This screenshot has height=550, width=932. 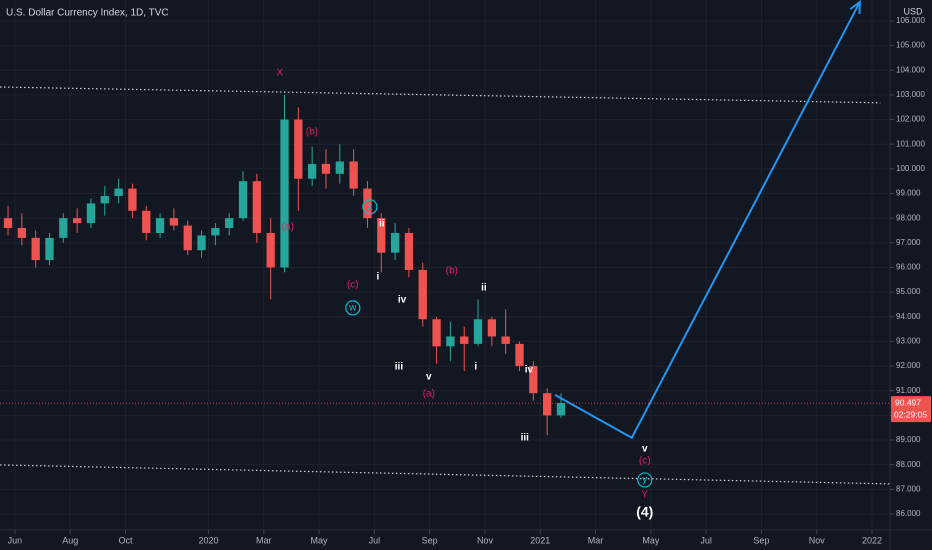 What do you see at coordinates (15, 540) in the screenshot?
I see `x-tick-label: Jun` at bounding box center [15, 540].